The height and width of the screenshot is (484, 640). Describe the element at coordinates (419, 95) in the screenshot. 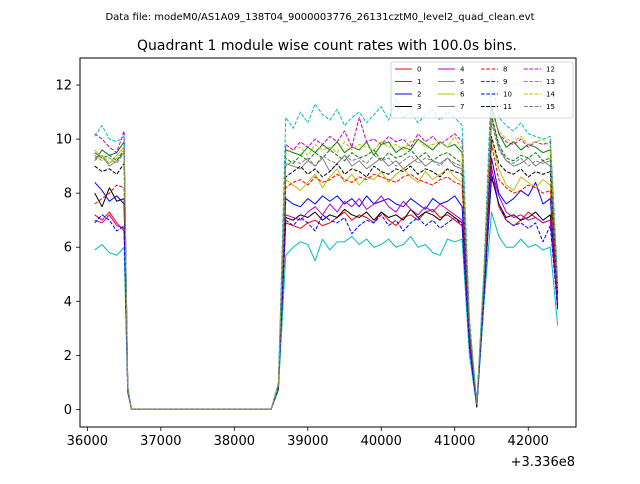

I see `legend-label-2: 2` at that location.